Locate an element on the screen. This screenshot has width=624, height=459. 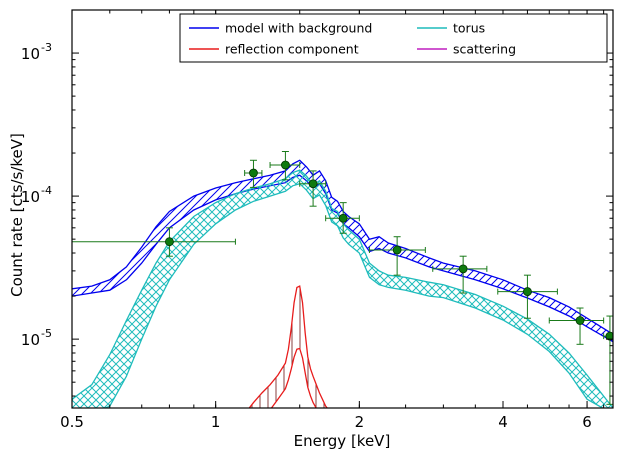
series-upper-line-reflection-component is located at coordinates (288, 346).